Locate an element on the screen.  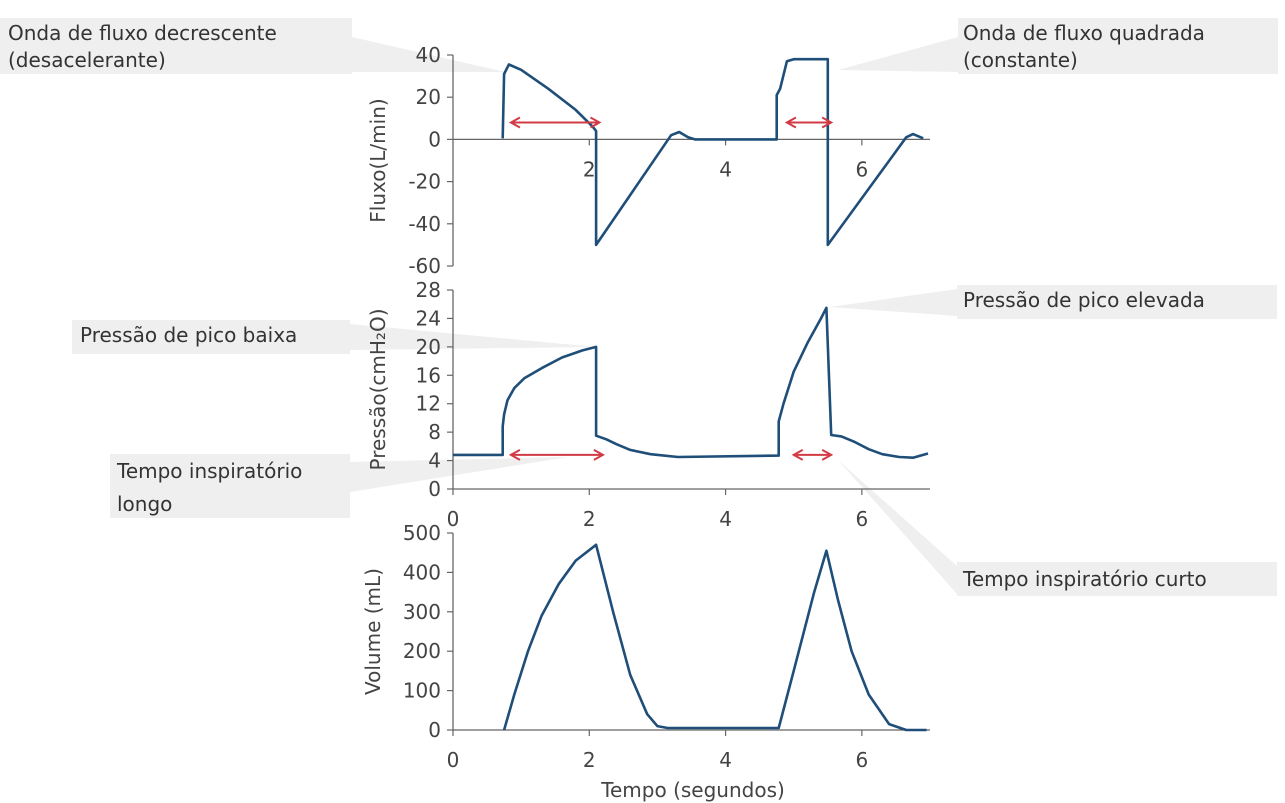
x-tick-label-pressao: 0 is located at coordinates (453, 519).